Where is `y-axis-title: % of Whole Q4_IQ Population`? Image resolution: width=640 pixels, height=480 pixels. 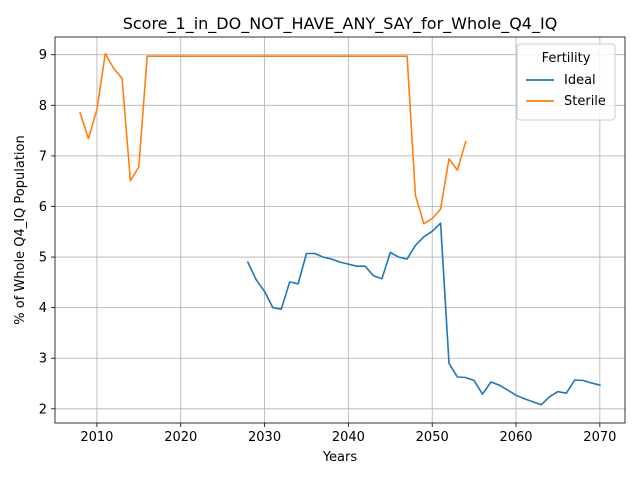
y-axis-title: % of Whole Q4_IQ Population is located at coordinates (20, 229).